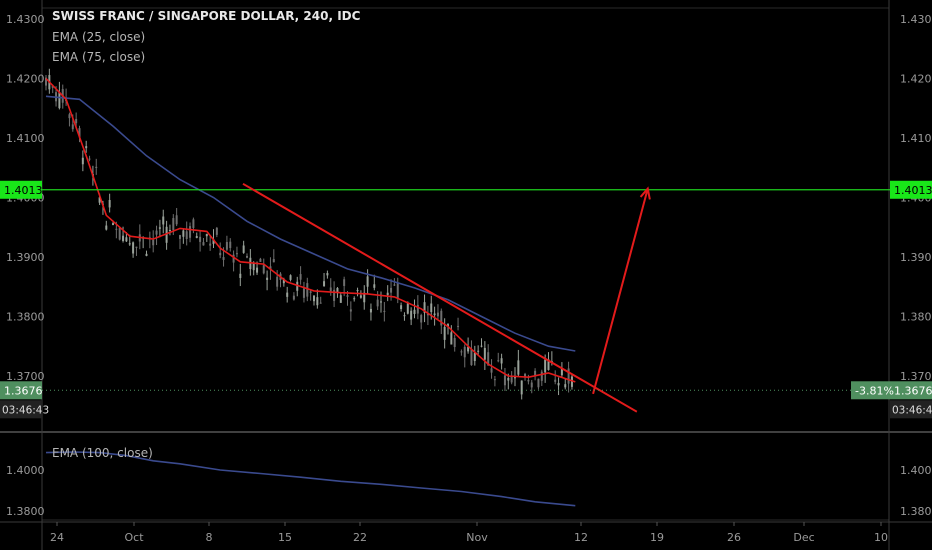  I want to click on level-badge-right, so click(911, 189).